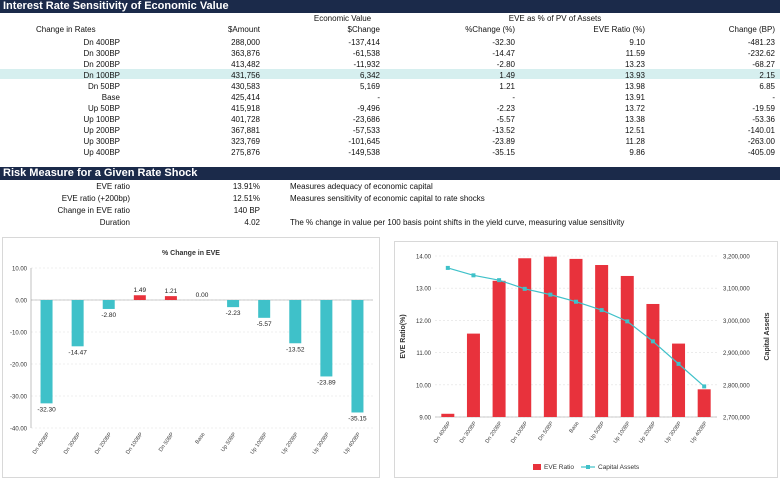 This screenshot has width=780, height=482. Describe the element at coordinates (425, 419) in the screenshot. I see `chart2-ytick: 9.00` at that location.